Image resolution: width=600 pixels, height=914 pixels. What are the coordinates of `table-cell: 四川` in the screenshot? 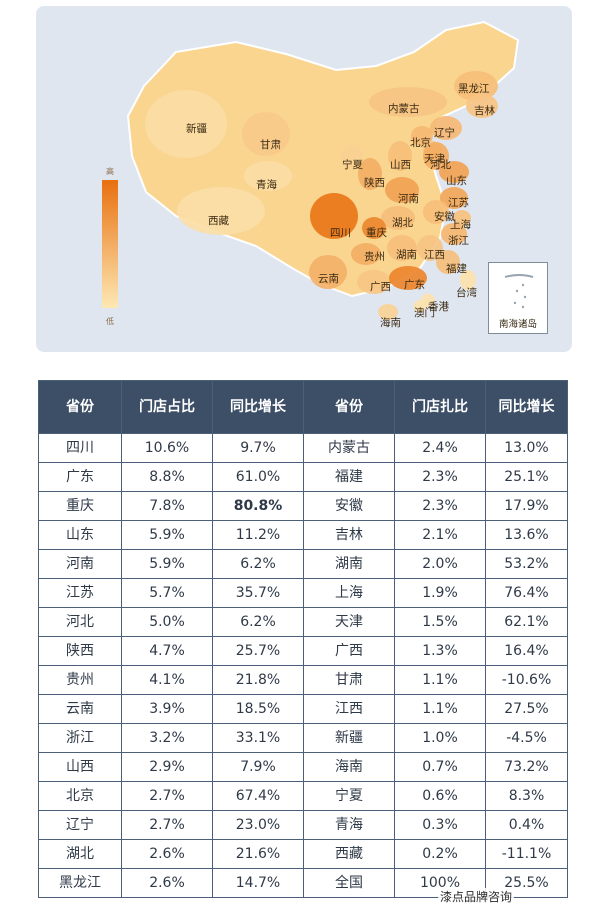 It's located at (80, 448).